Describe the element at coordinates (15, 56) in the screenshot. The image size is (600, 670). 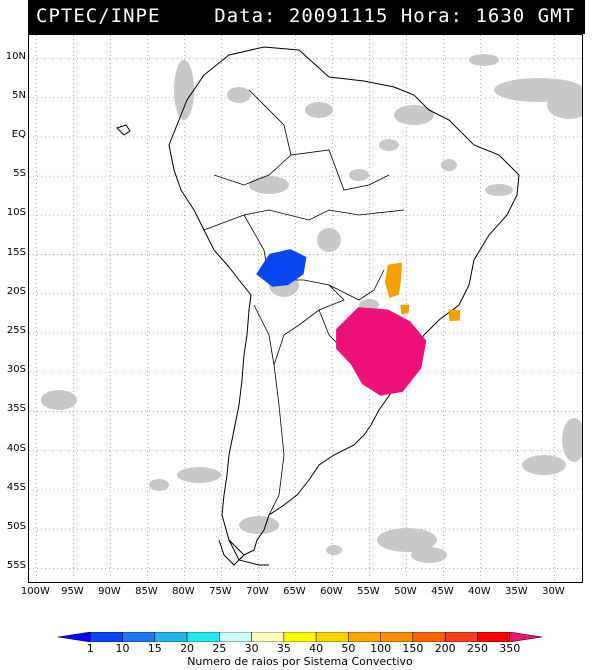
I see `latitude-tick-label: 10N` at that location.